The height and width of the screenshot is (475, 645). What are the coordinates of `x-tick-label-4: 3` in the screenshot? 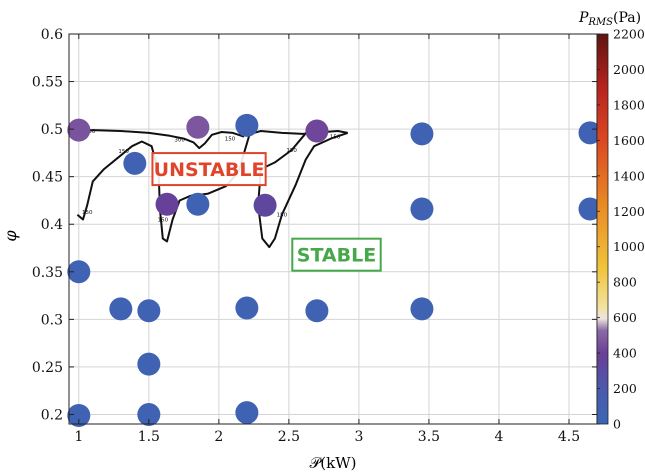 It's located at (358, 437).